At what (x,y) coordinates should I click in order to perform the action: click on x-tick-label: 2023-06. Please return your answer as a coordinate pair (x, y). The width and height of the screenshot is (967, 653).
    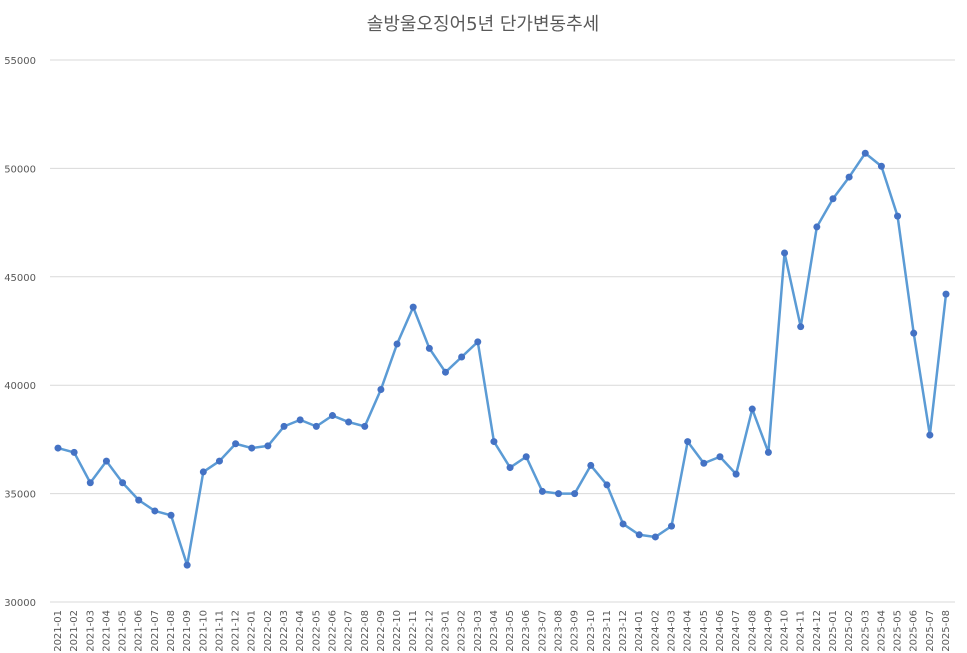
    Looking at the image, I should click on (526, 631).